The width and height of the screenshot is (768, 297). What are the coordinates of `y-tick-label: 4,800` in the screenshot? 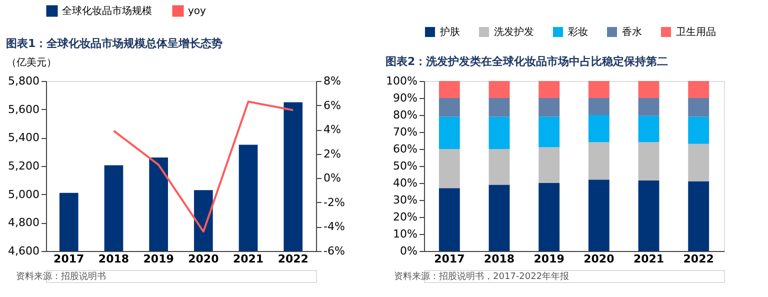 It's located at (24, 223).